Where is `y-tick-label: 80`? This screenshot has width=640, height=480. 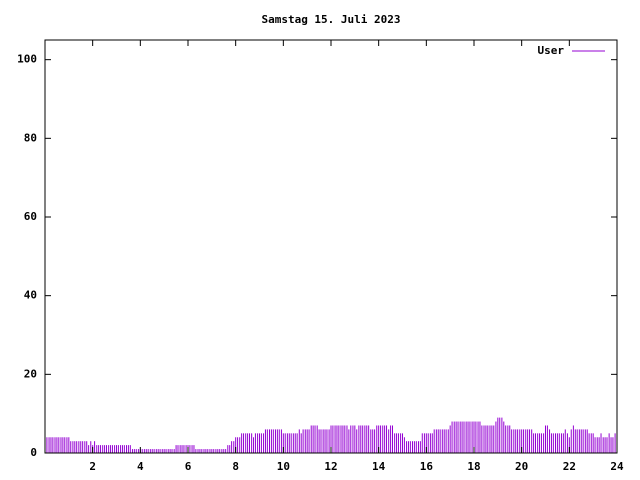
y-tick-label: 80 is located at coordinates (30, 137).